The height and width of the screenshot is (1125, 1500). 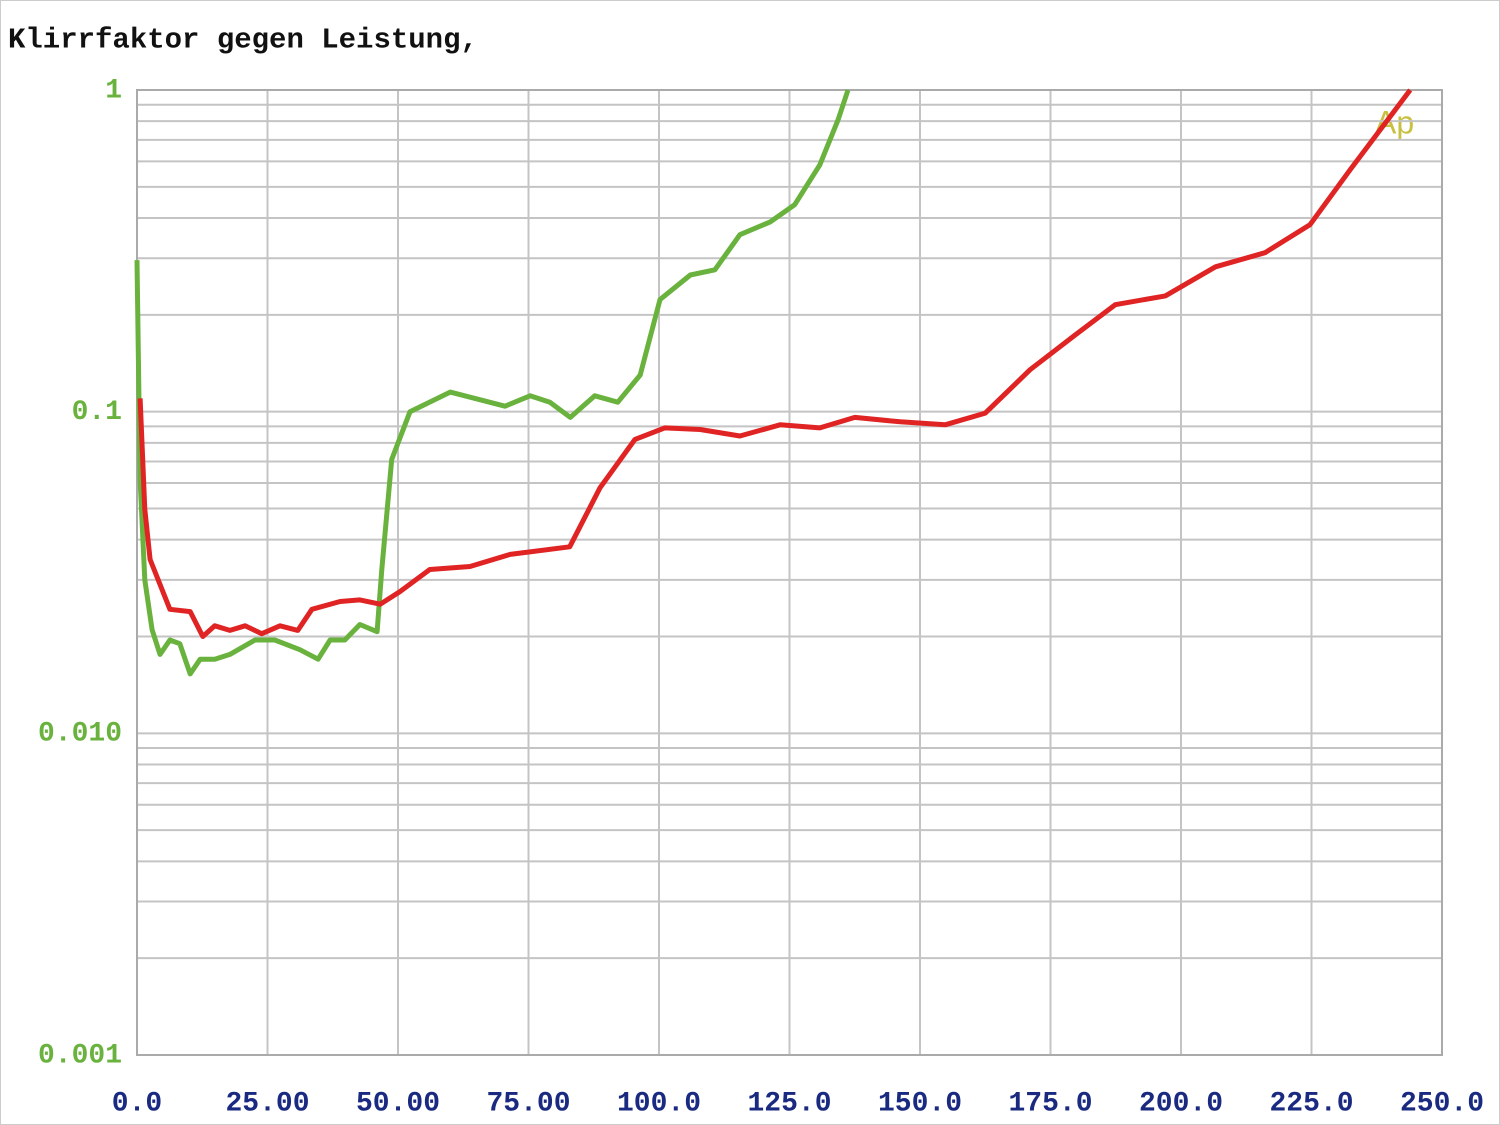 What do you see at coordinates (113, 90) in the screenshot?
I see `y-tick-label: 1` at bounding box center [113, 90].